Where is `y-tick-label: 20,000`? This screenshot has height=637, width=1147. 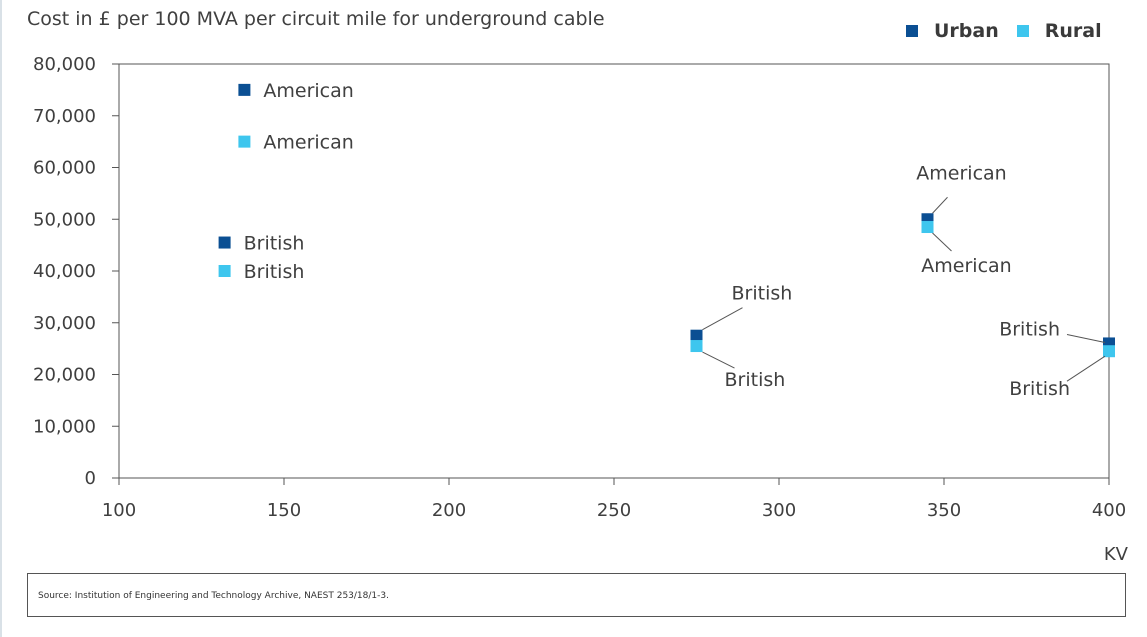
y-tick-label: 20,000 is located at coordinates (64, 375).